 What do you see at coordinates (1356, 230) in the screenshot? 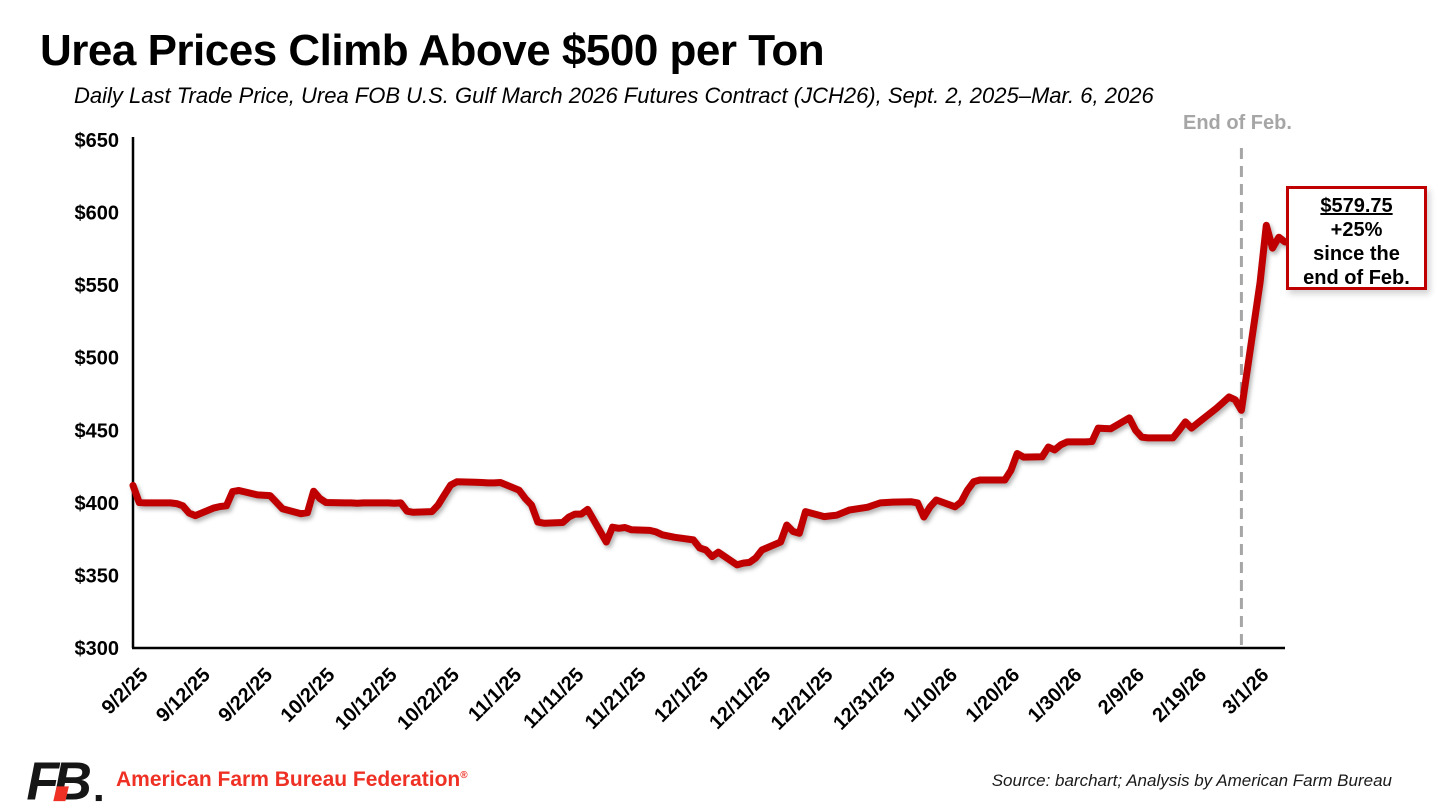
I see `annotation-line: +25%` at bounding box center [1356, 230].